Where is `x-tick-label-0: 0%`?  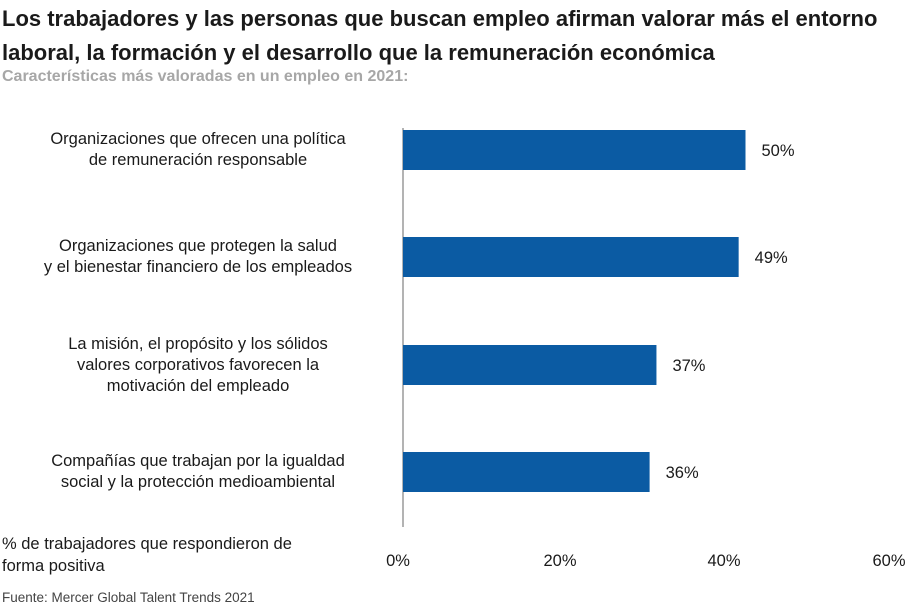
x-tick-label-0: 0% is located at coordinates (398, 561).